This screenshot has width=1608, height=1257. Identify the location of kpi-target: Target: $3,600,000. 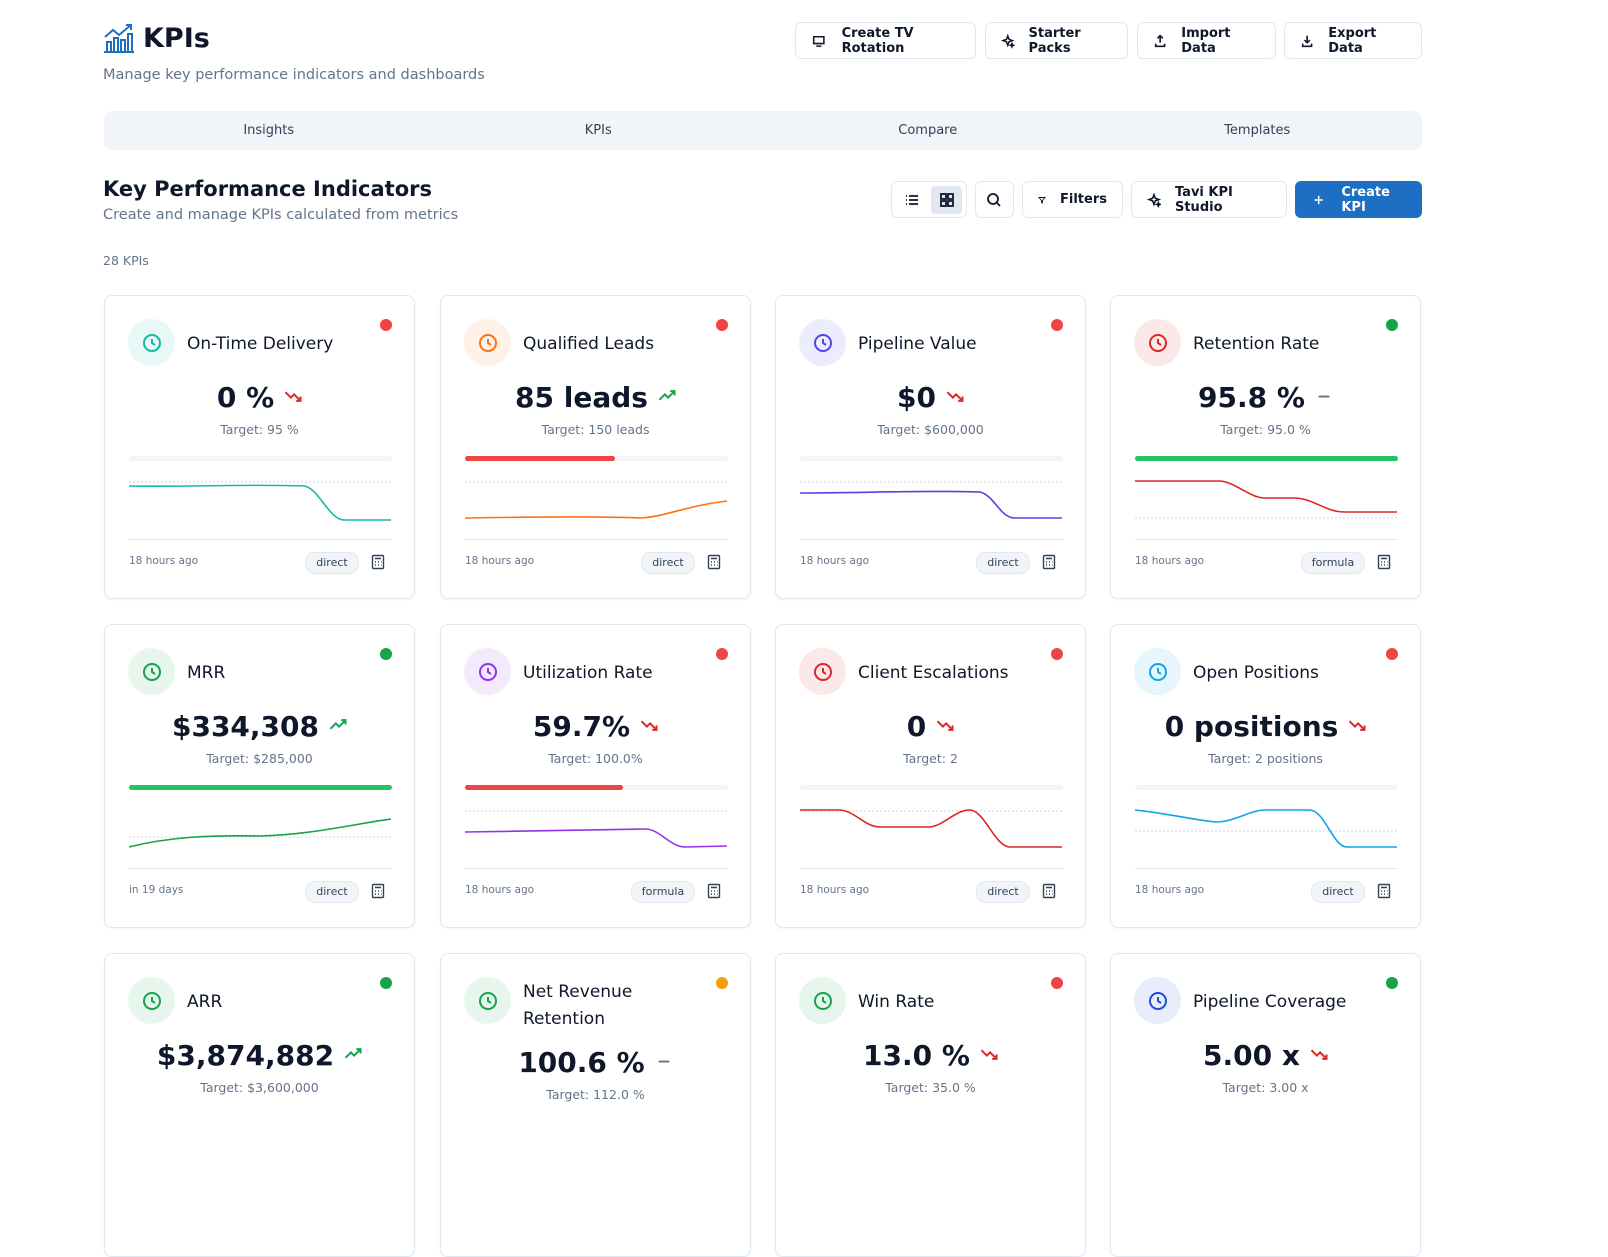
(259, 1087).